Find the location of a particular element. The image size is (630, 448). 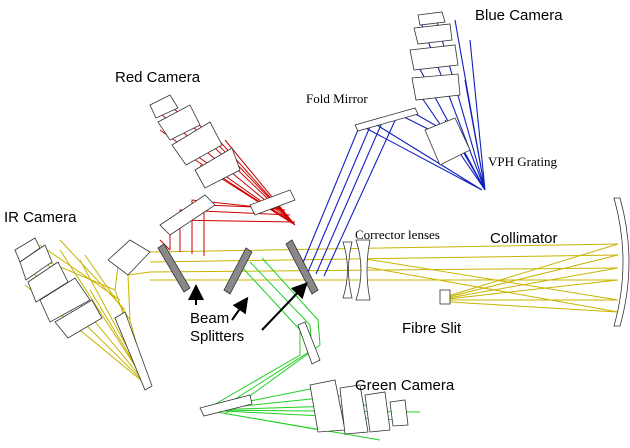

label: Splitters is located at coordinates (217, 336).